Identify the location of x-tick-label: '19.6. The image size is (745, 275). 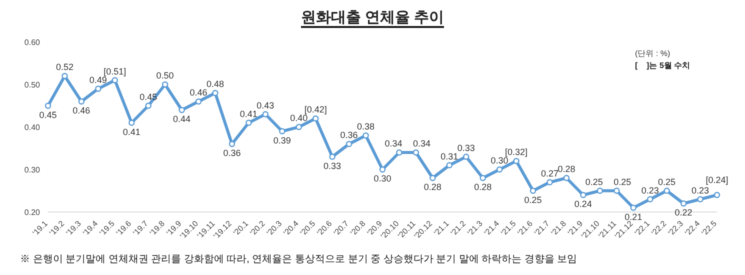
(124, 228).